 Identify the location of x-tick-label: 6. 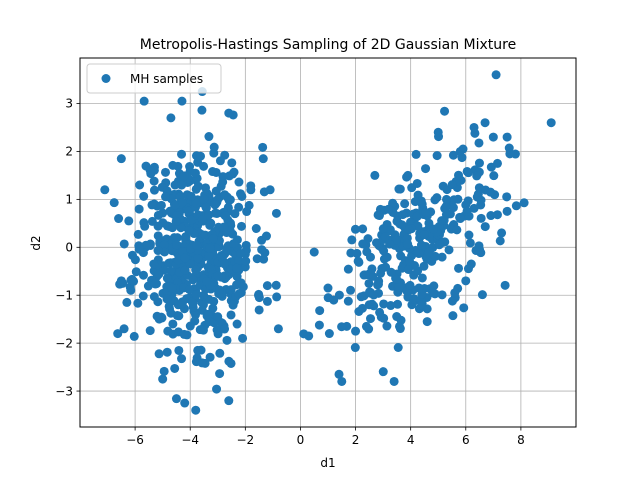
(466, 440).